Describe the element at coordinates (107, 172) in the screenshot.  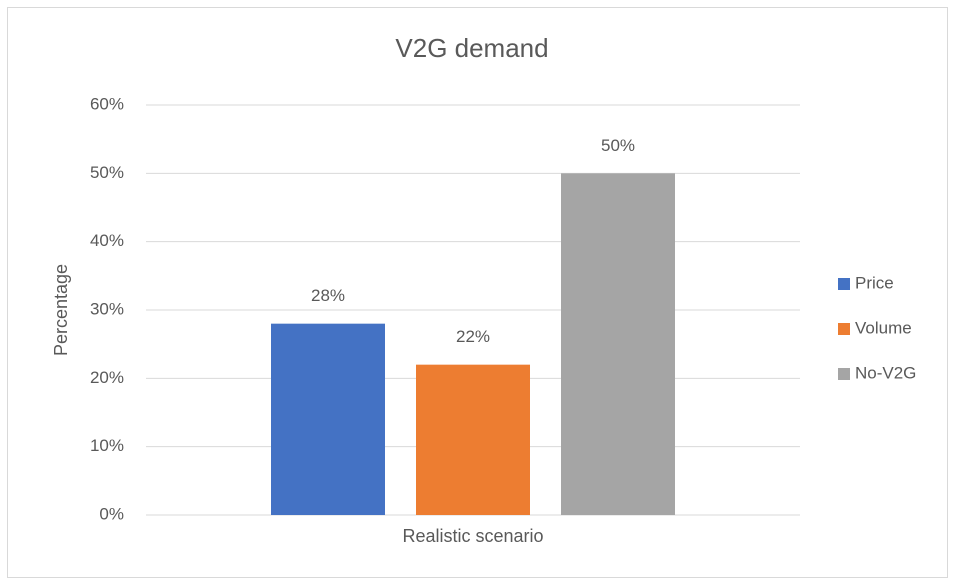
I see `y-tick-label: 50%` at that location.